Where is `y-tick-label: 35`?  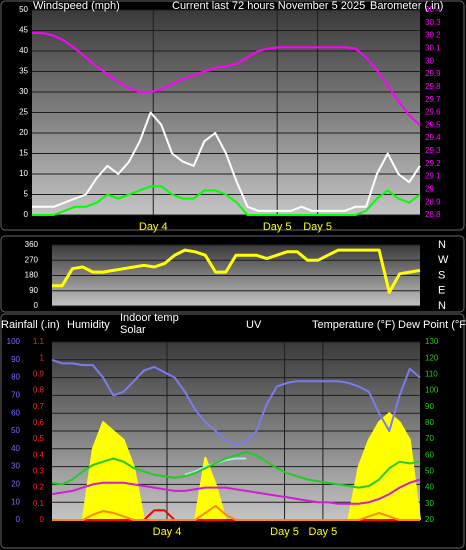
y-tick-label: 35 is located at coordinates (23, 71).